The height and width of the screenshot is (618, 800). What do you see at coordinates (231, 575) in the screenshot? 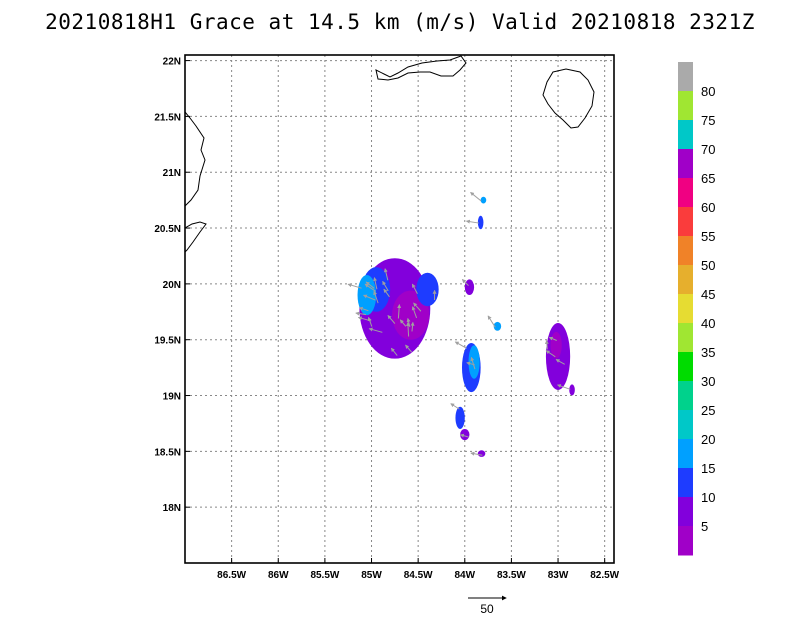
I see `x-tick-label: 86.5W` at bounding box center [231, 575].